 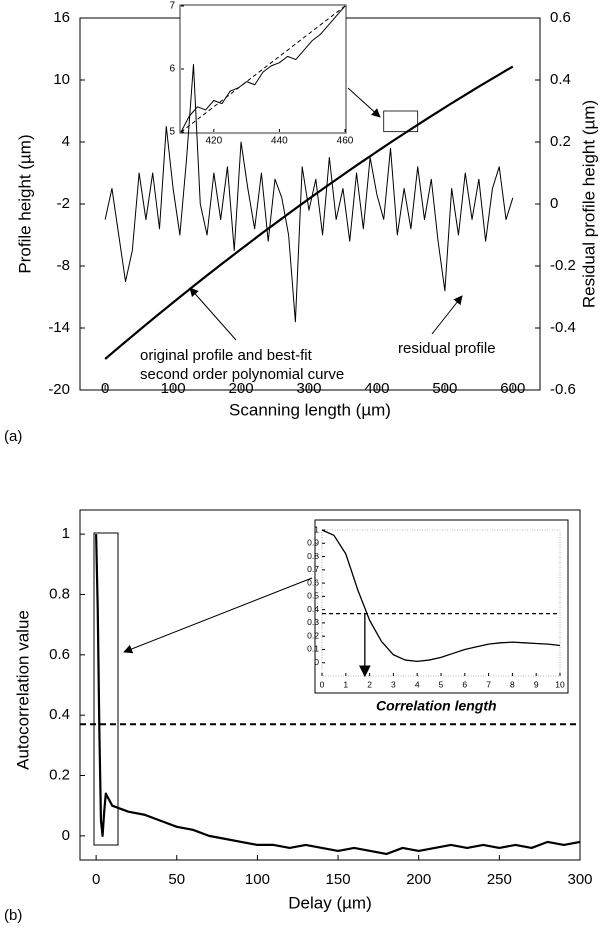 I want to click on x-axis-label: Delay (µm), so click(x=329, y=902).